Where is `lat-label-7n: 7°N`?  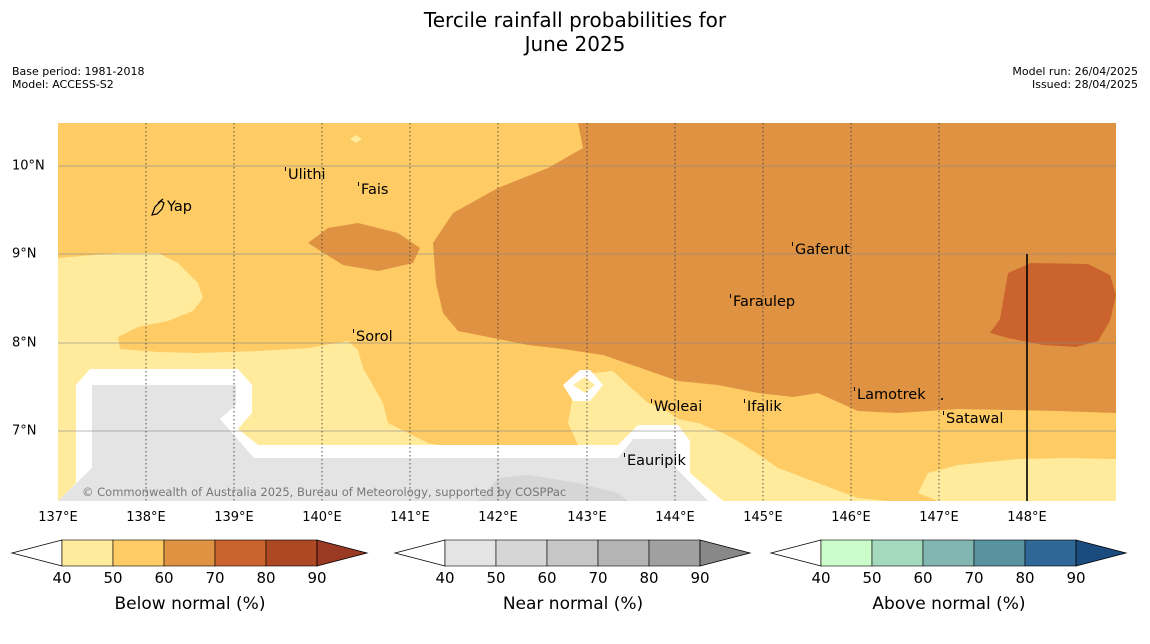 lat-label-7n: 7°N is located at coordinates (24, 431).